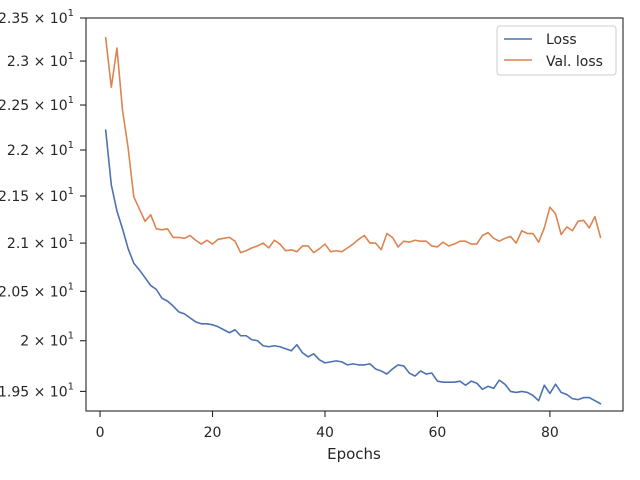 The height and width of the screenshot is (480, 640). What do you see at coordinates (37, 195) in the screenshot?
I see `y-tick-label: 2.15 × 10¹` at bounding box center [37, 195].